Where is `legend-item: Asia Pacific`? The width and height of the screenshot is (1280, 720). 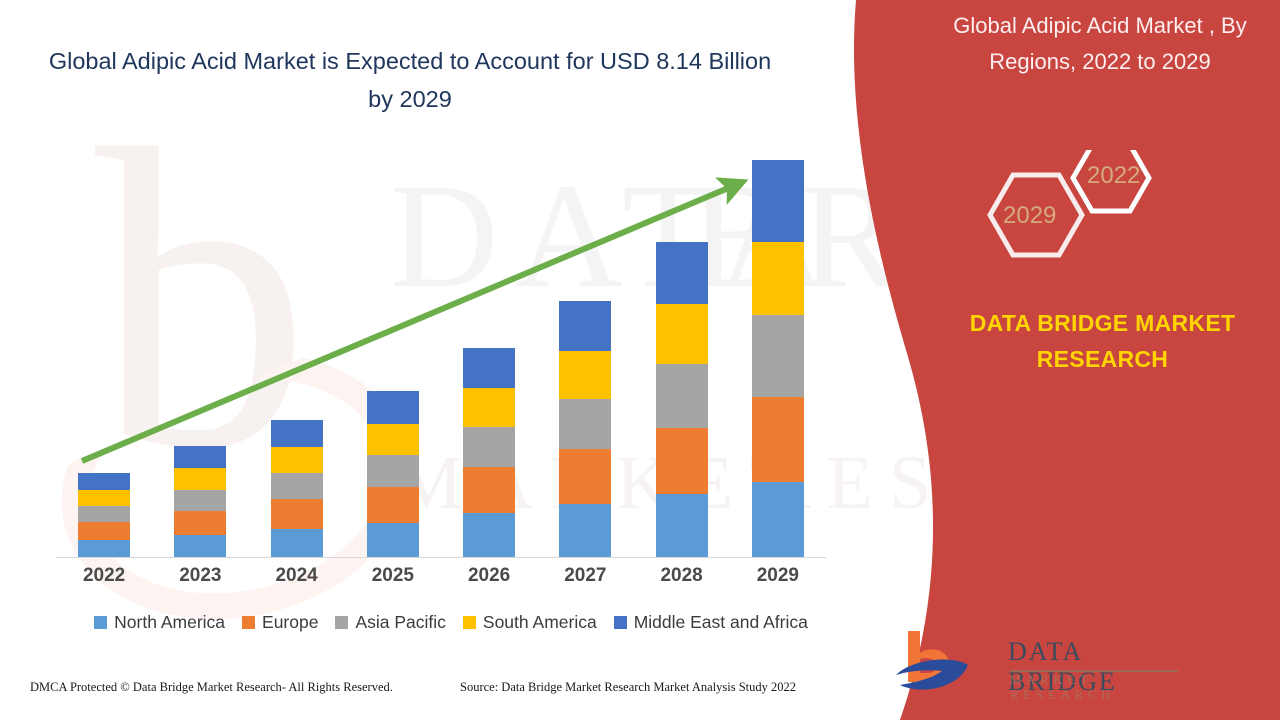
legend-item: Asia Pacific is located at coordinates (390, 622).